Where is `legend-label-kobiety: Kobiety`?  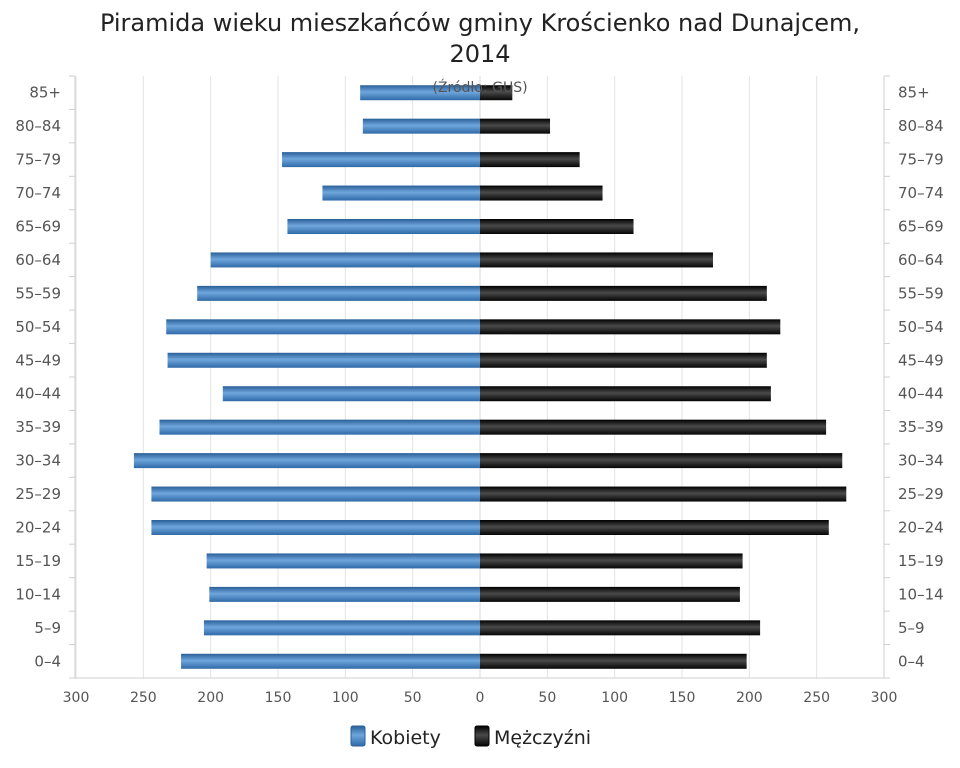
legend-label-kobiety: Kobiety is located at coordinates (405, 738).